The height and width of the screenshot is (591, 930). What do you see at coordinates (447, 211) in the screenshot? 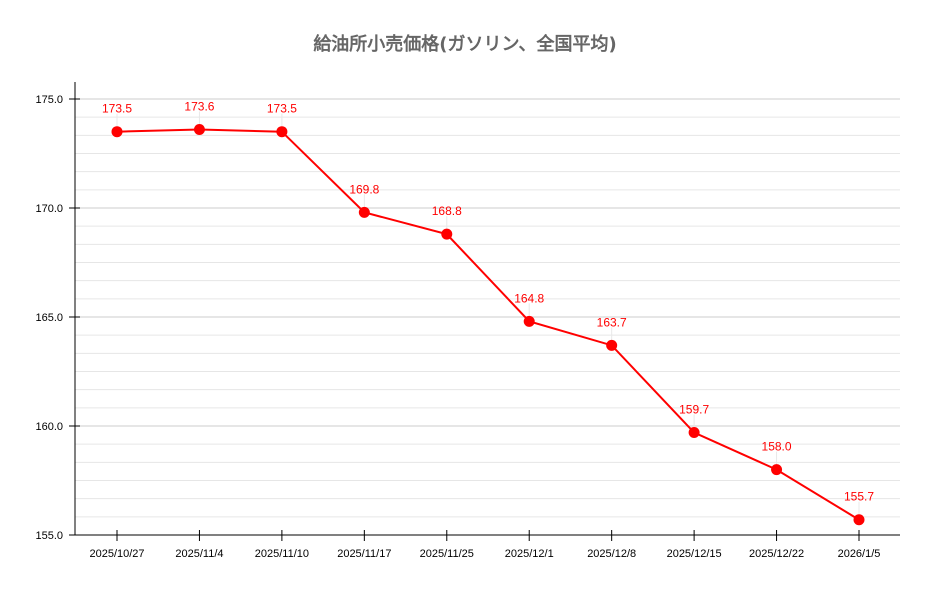
I see `data-label: 168.8` at bounding box center [447, 211].